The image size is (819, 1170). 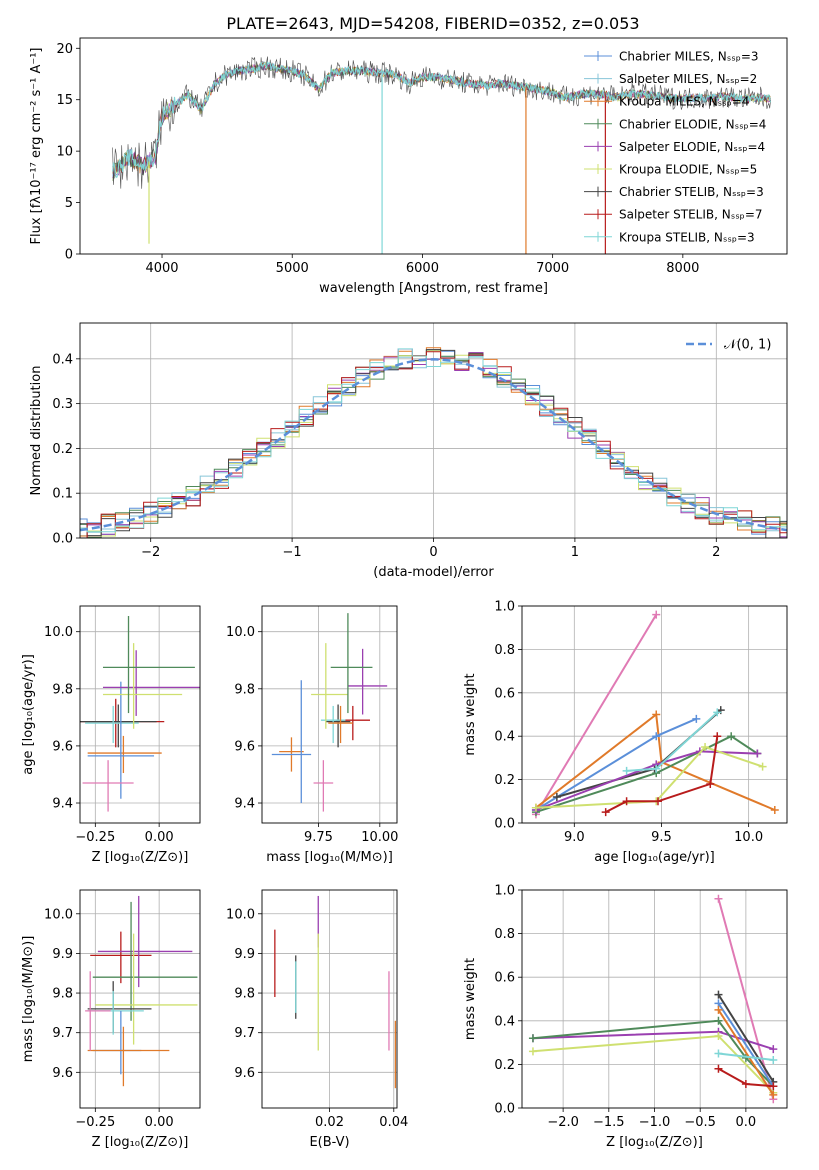 What do you see at coordinates (64, 49) in the screenshot?
I see `y-tick-label: 20` at bounding box center [64, 49].